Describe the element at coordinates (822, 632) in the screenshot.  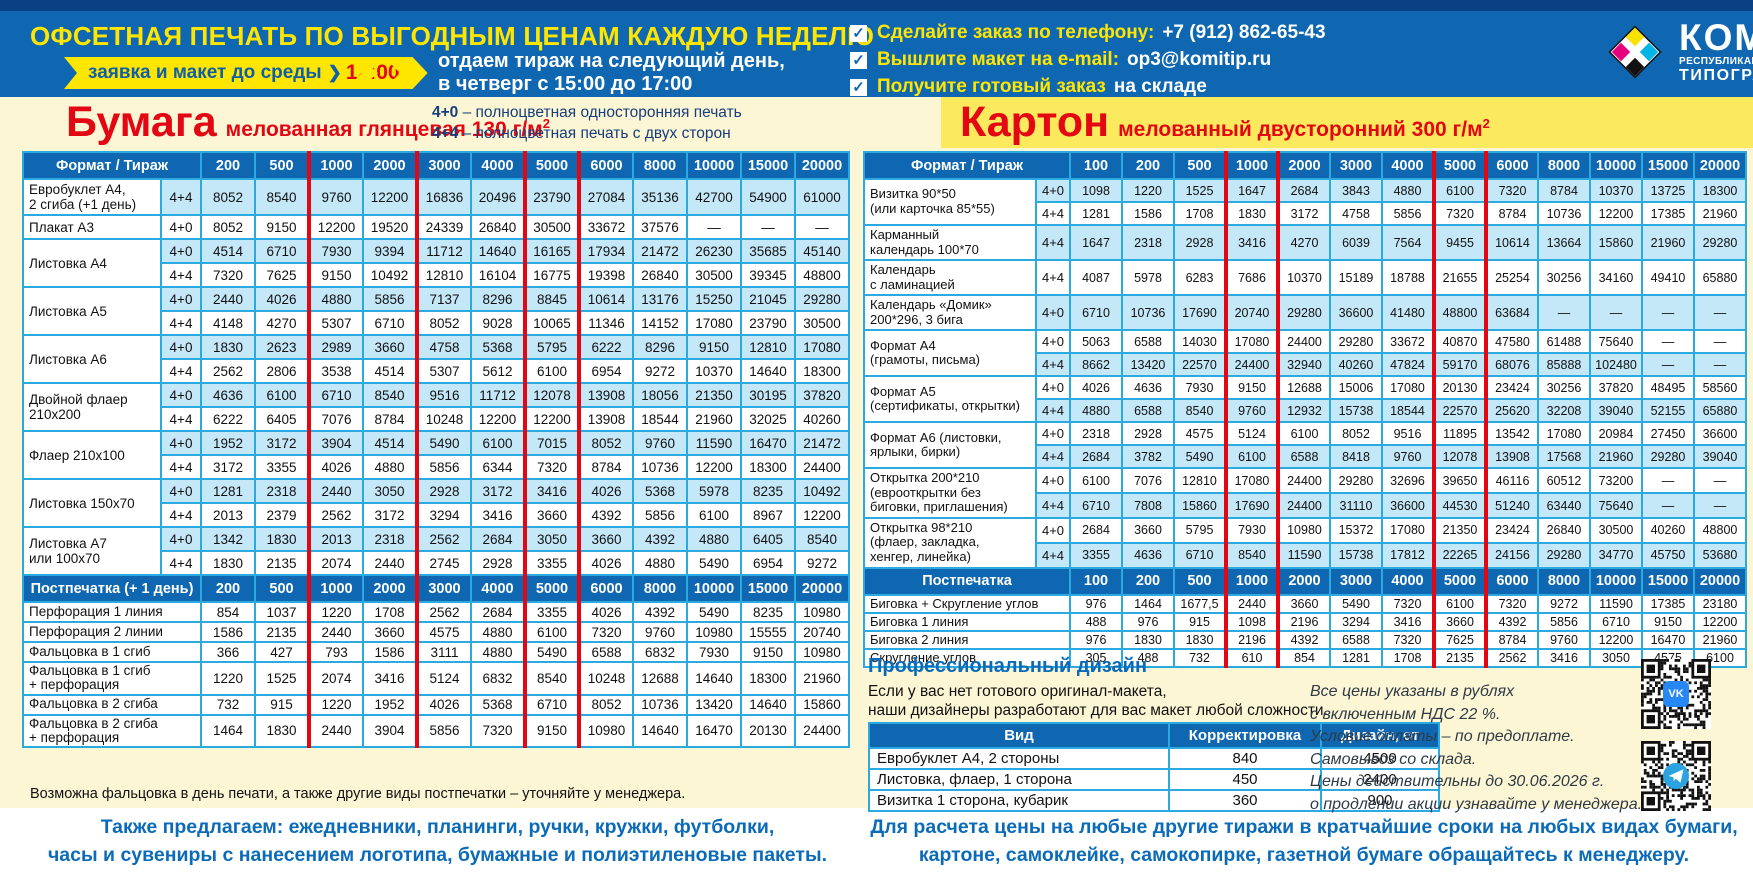
I see `price-cell: 20740` at that location.